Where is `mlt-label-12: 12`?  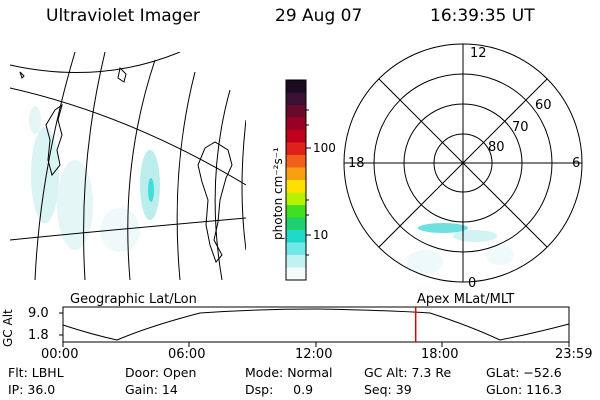 mlt-label-12: 12 is located at coordinates (478, 53).